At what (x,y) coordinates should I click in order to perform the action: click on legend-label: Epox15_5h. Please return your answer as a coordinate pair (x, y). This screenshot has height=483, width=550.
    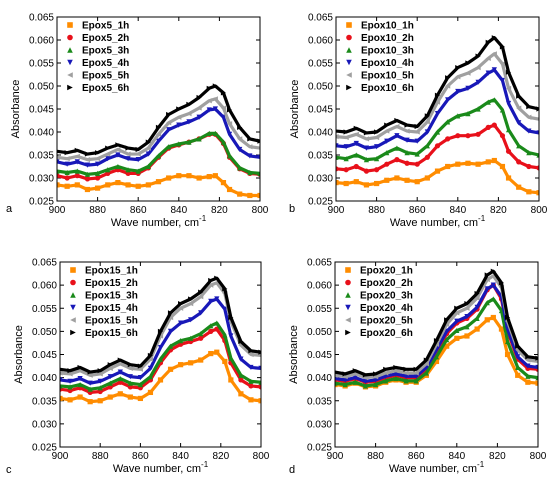
    Looking at the image, I should click on (111, 321).